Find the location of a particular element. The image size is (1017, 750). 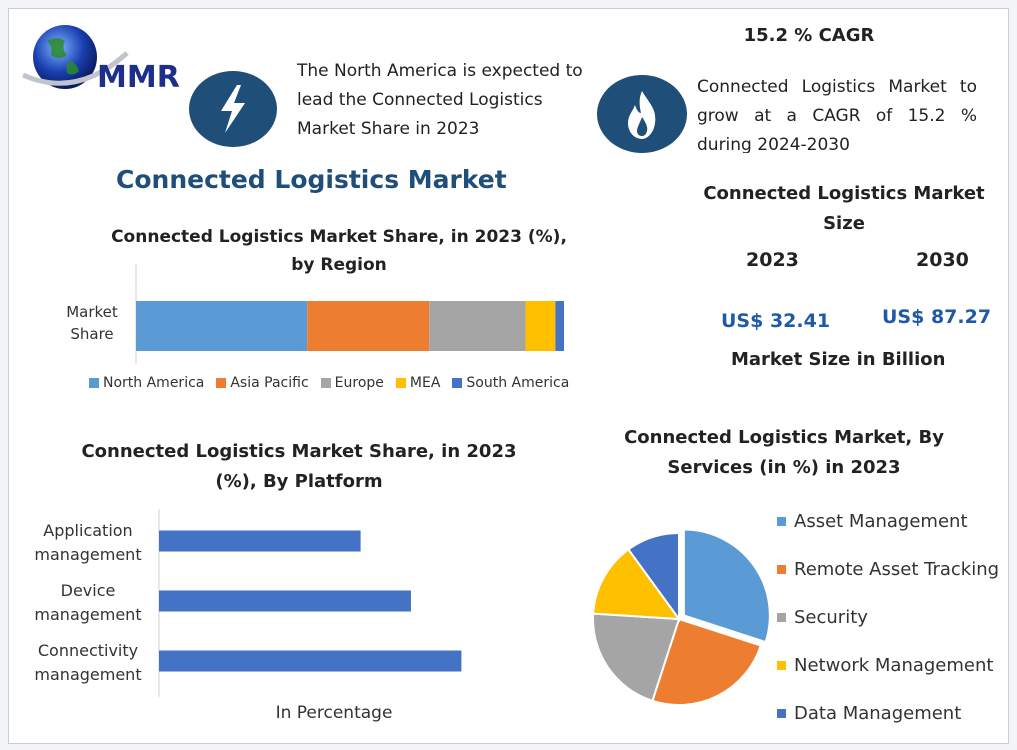

pie-slice-data-management is located at coordinates (653, 577).